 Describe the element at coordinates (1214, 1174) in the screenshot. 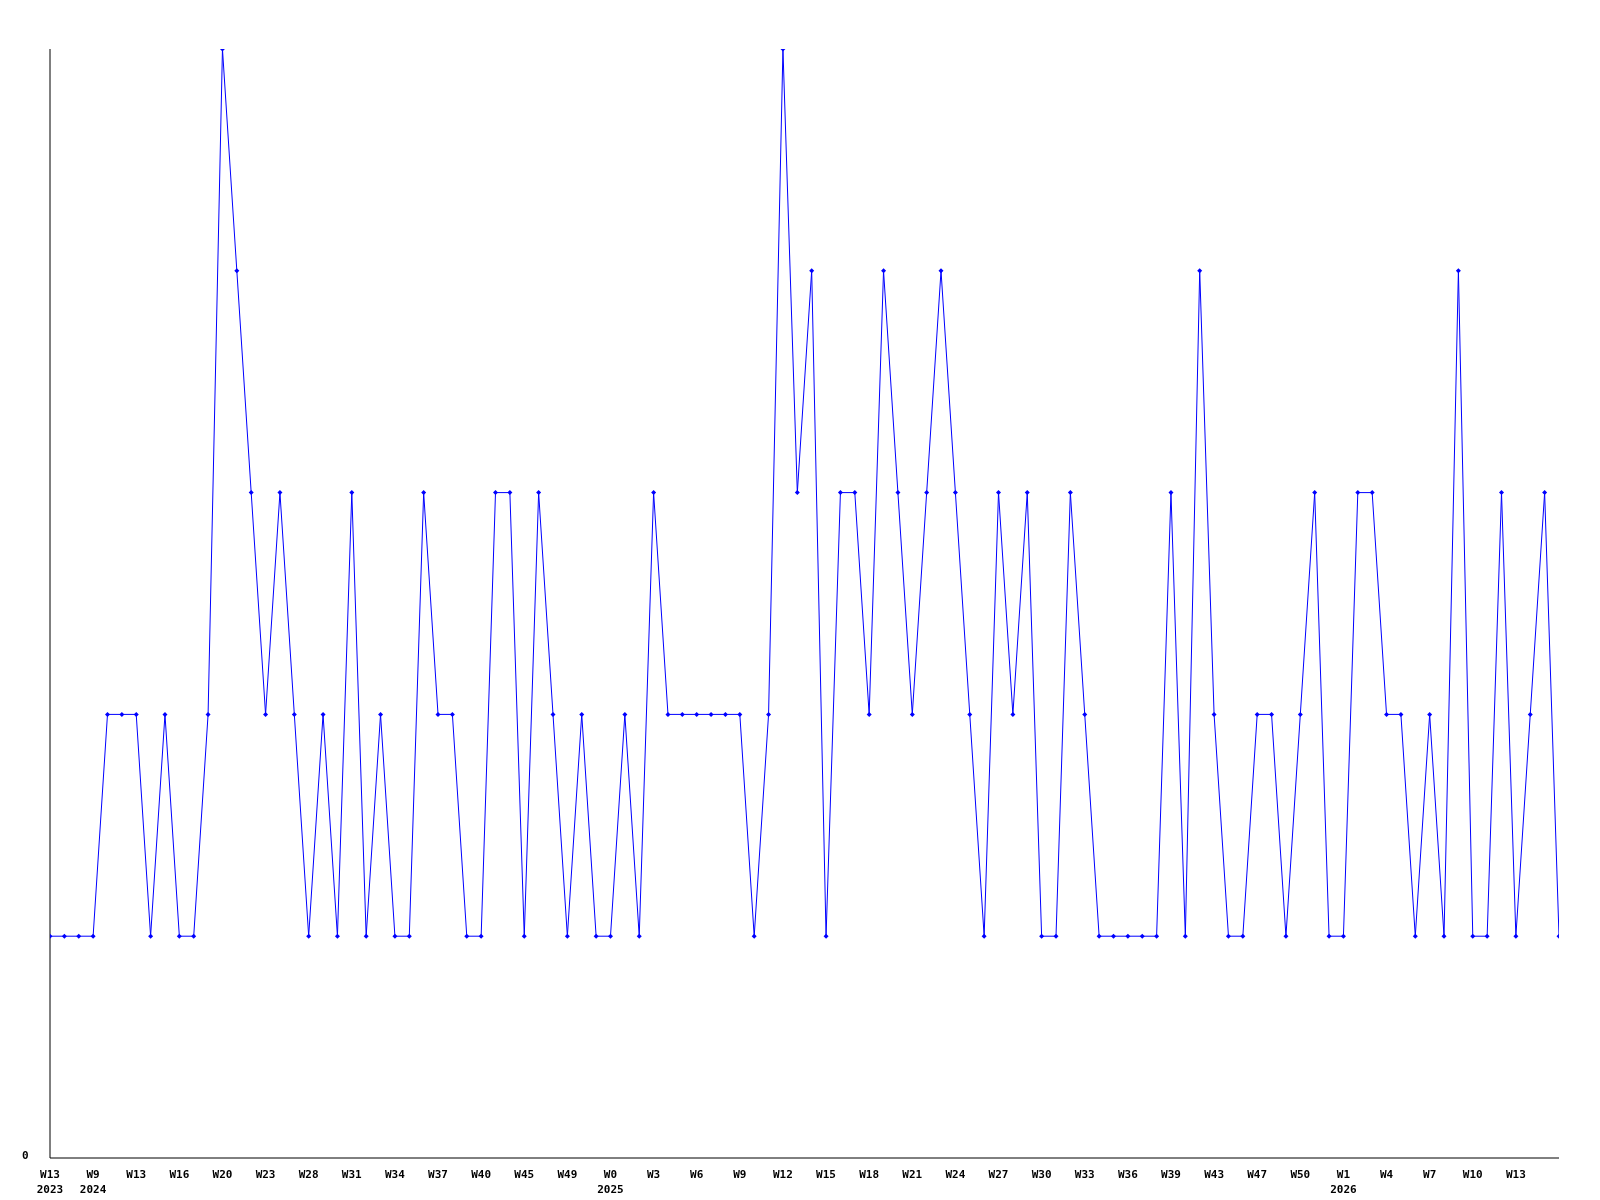

I see `x-tick-label: W43` at that location.